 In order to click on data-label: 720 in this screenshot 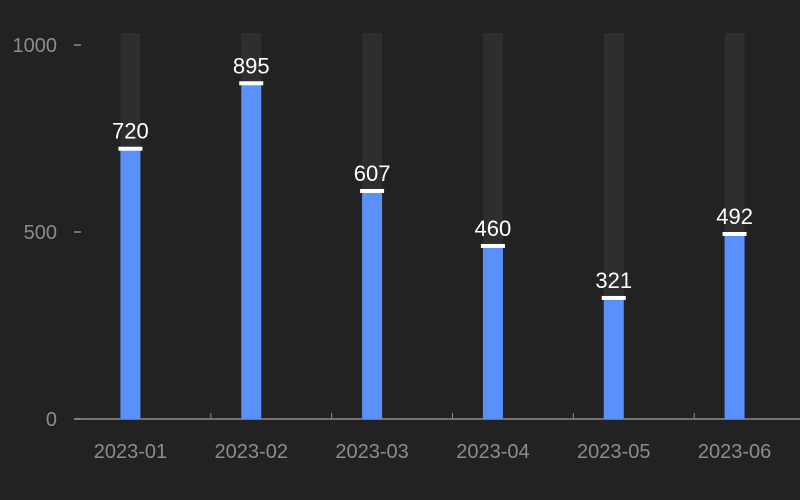, I will do `click(130, 131)`.